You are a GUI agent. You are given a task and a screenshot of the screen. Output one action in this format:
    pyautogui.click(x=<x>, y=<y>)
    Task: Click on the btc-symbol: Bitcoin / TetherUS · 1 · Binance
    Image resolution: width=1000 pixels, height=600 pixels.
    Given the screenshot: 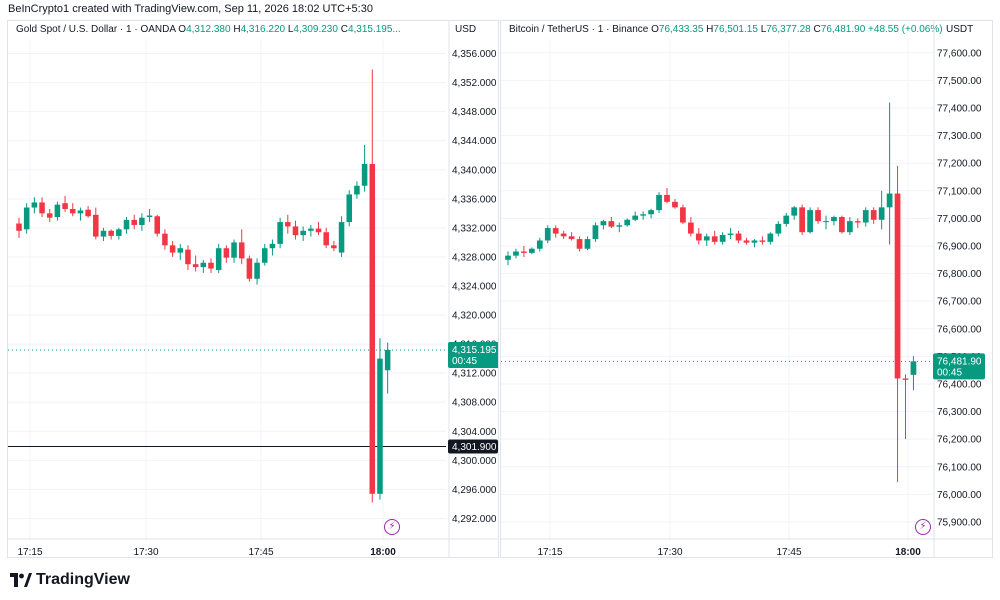 What is the action you would take?
    pyautogui.click(x=579, y=29)
    